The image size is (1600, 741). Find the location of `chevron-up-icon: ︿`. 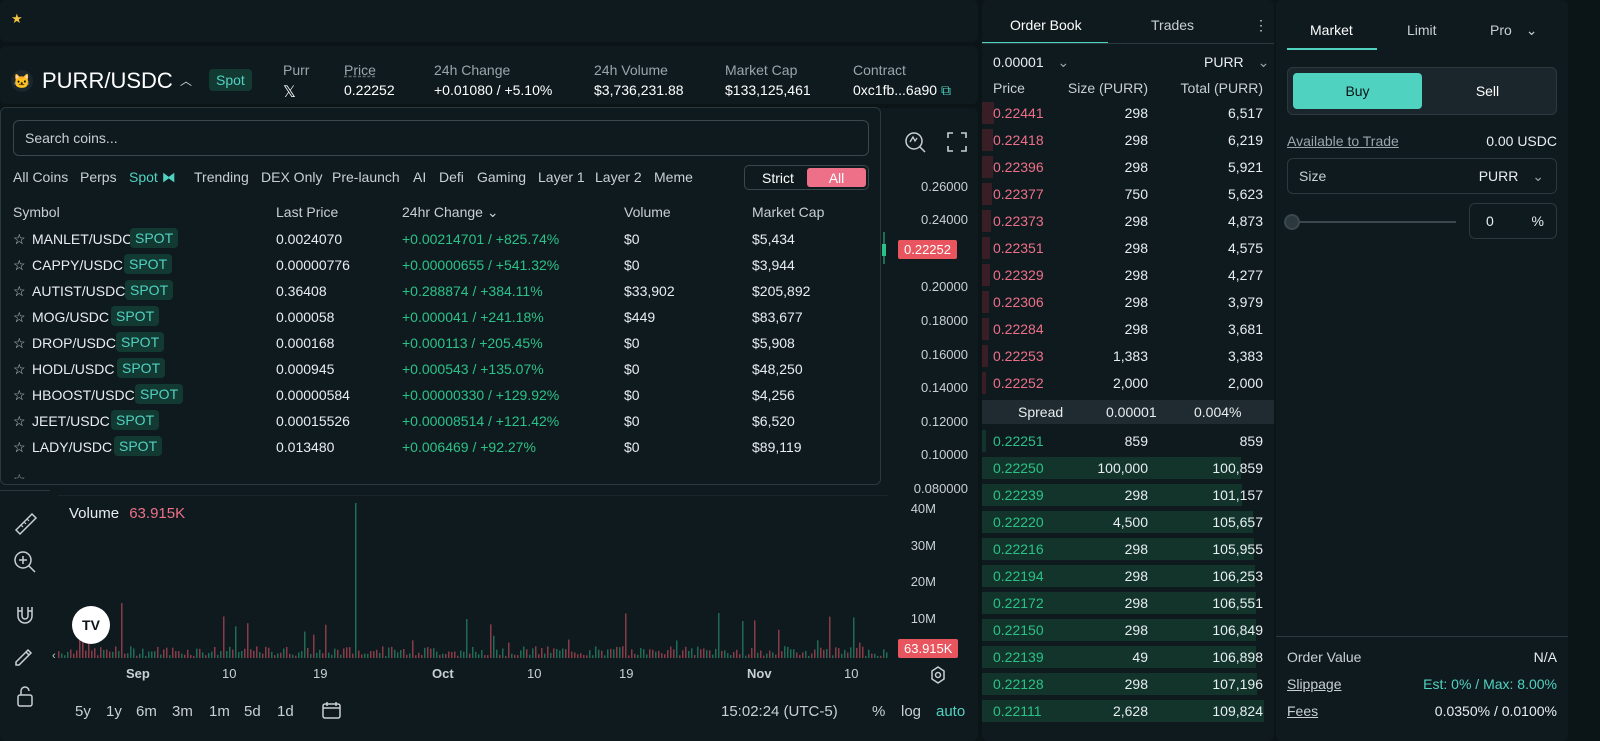

chevron-up-icon: ︿ is located at coordinates (186, 81).